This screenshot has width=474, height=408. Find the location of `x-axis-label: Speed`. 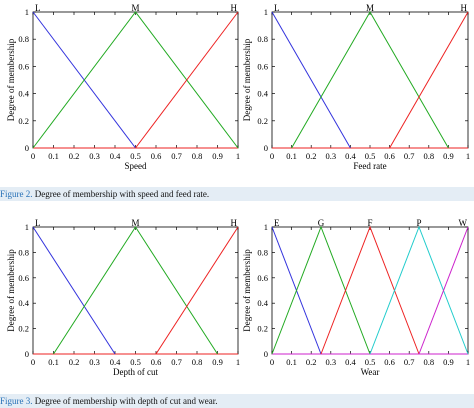

x-axis-label: Speed is located at coordinates (136, 166).